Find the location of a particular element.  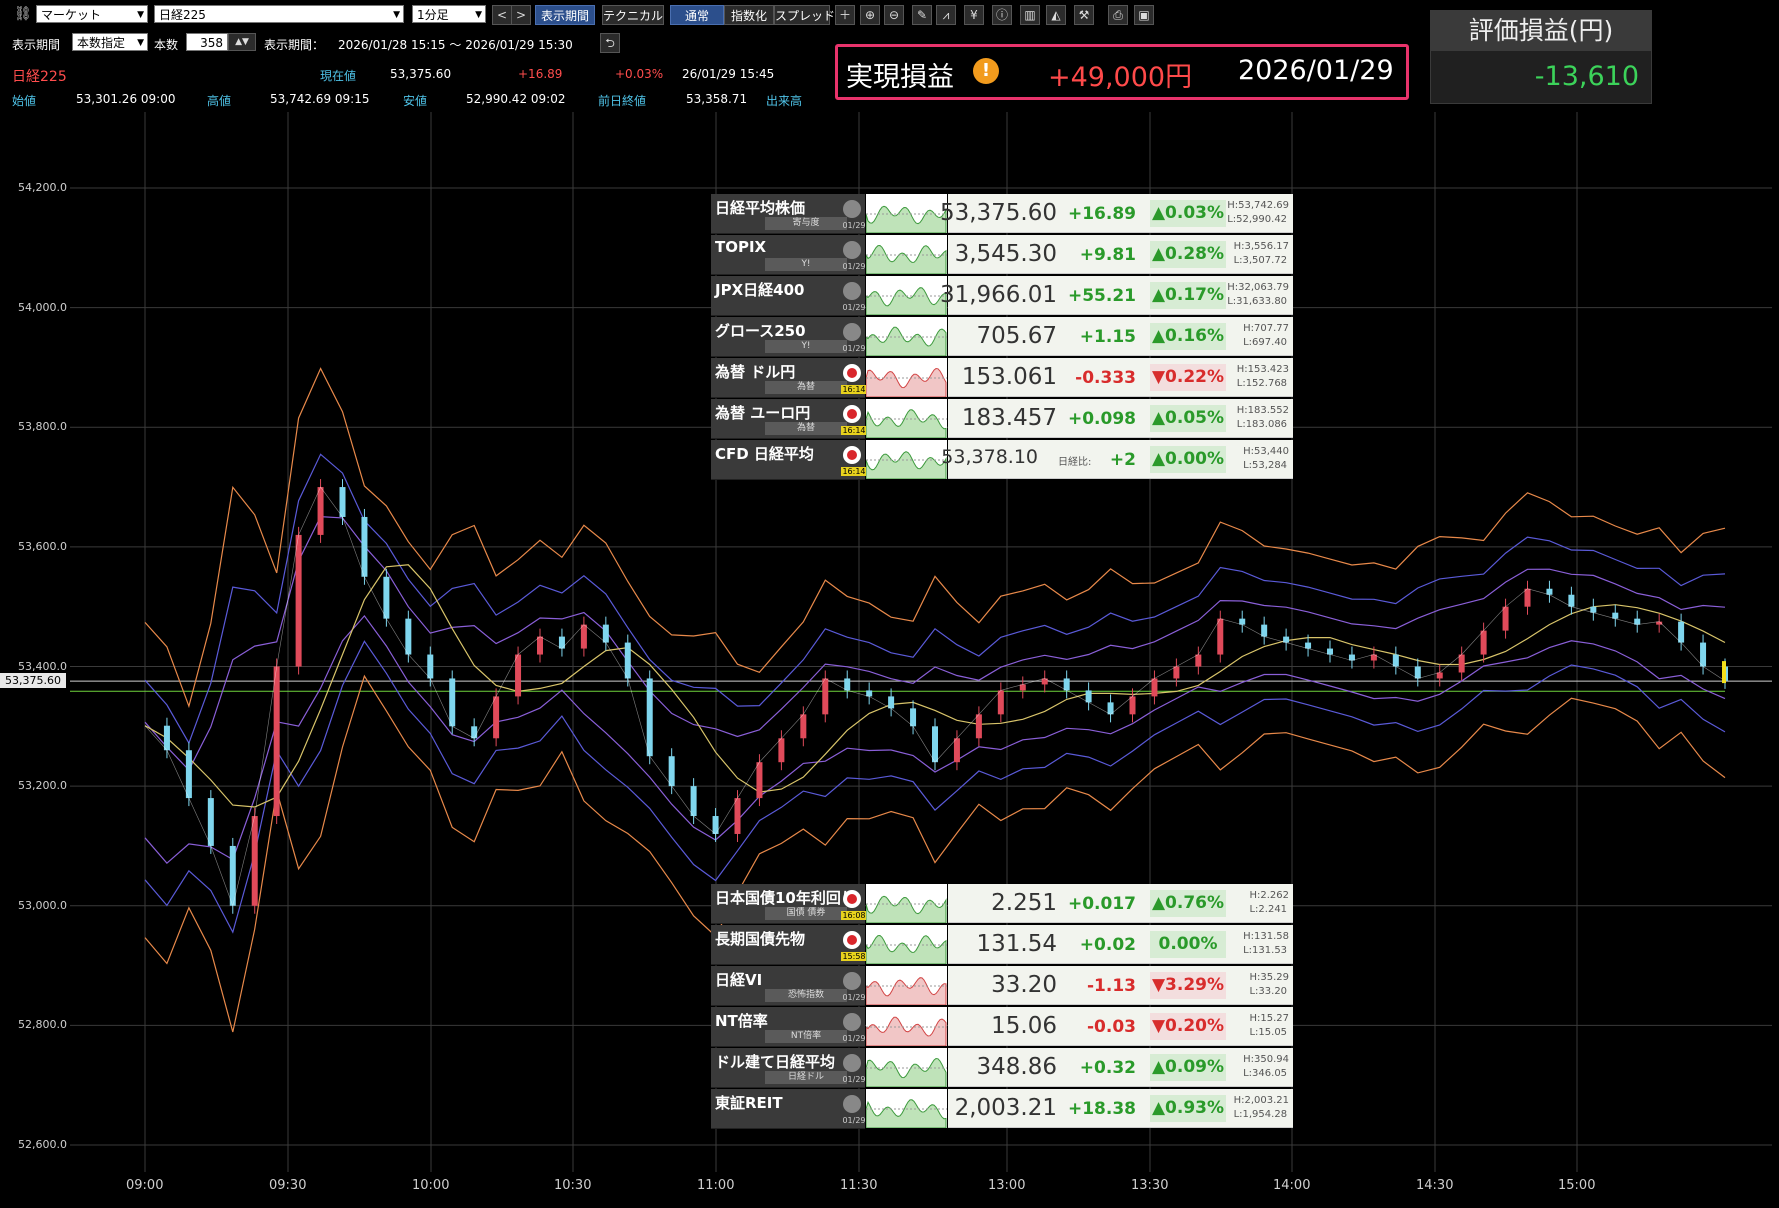

status-icon is located at coordinates (852, 209).